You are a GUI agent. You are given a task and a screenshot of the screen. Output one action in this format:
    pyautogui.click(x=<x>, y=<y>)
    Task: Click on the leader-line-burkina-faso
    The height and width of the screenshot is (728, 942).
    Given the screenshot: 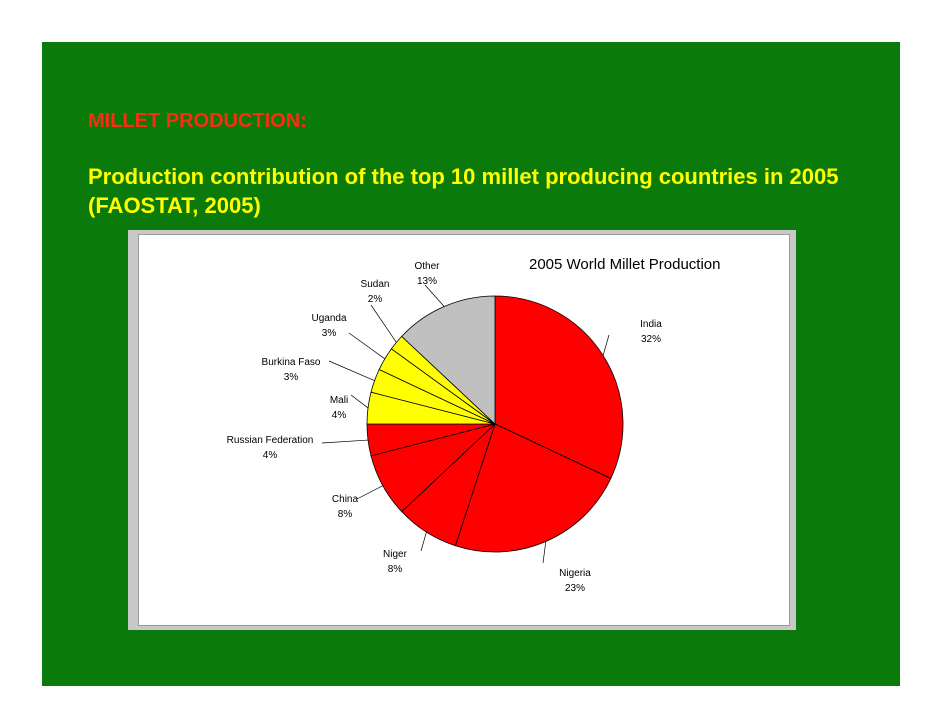 What is the action you would take?
    pyautogui.click(x=351, y=370)
    